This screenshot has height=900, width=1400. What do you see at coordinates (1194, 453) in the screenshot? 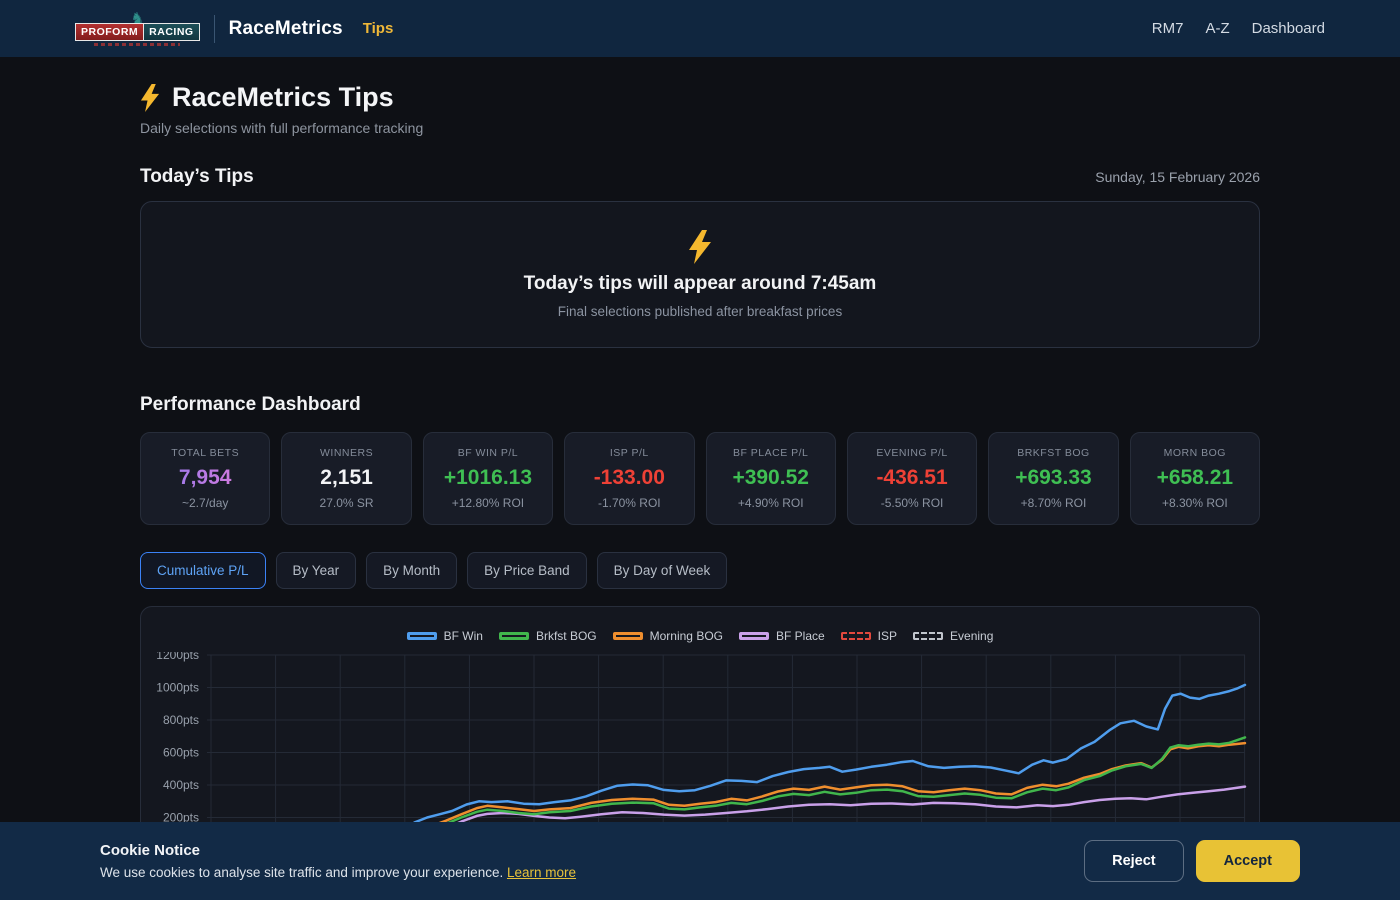
I see `stat-label: MORN BOG` at bounding box center [1194, 453].